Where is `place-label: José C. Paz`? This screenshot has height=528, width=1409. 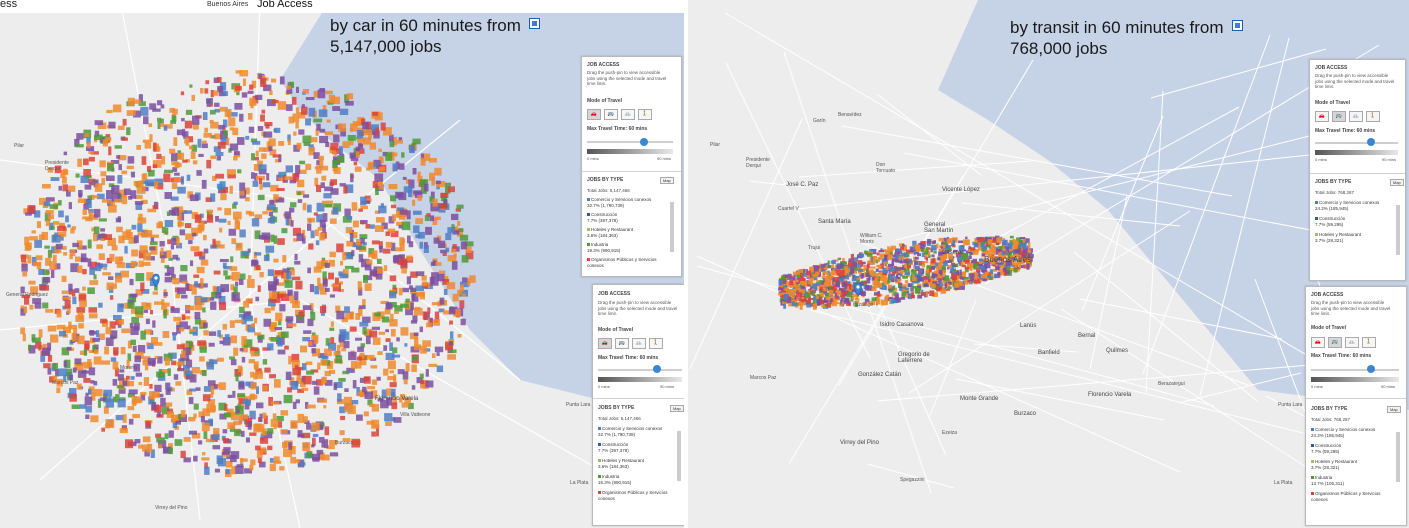
place-label: José C. Paz is located at coordinates (802, 185).